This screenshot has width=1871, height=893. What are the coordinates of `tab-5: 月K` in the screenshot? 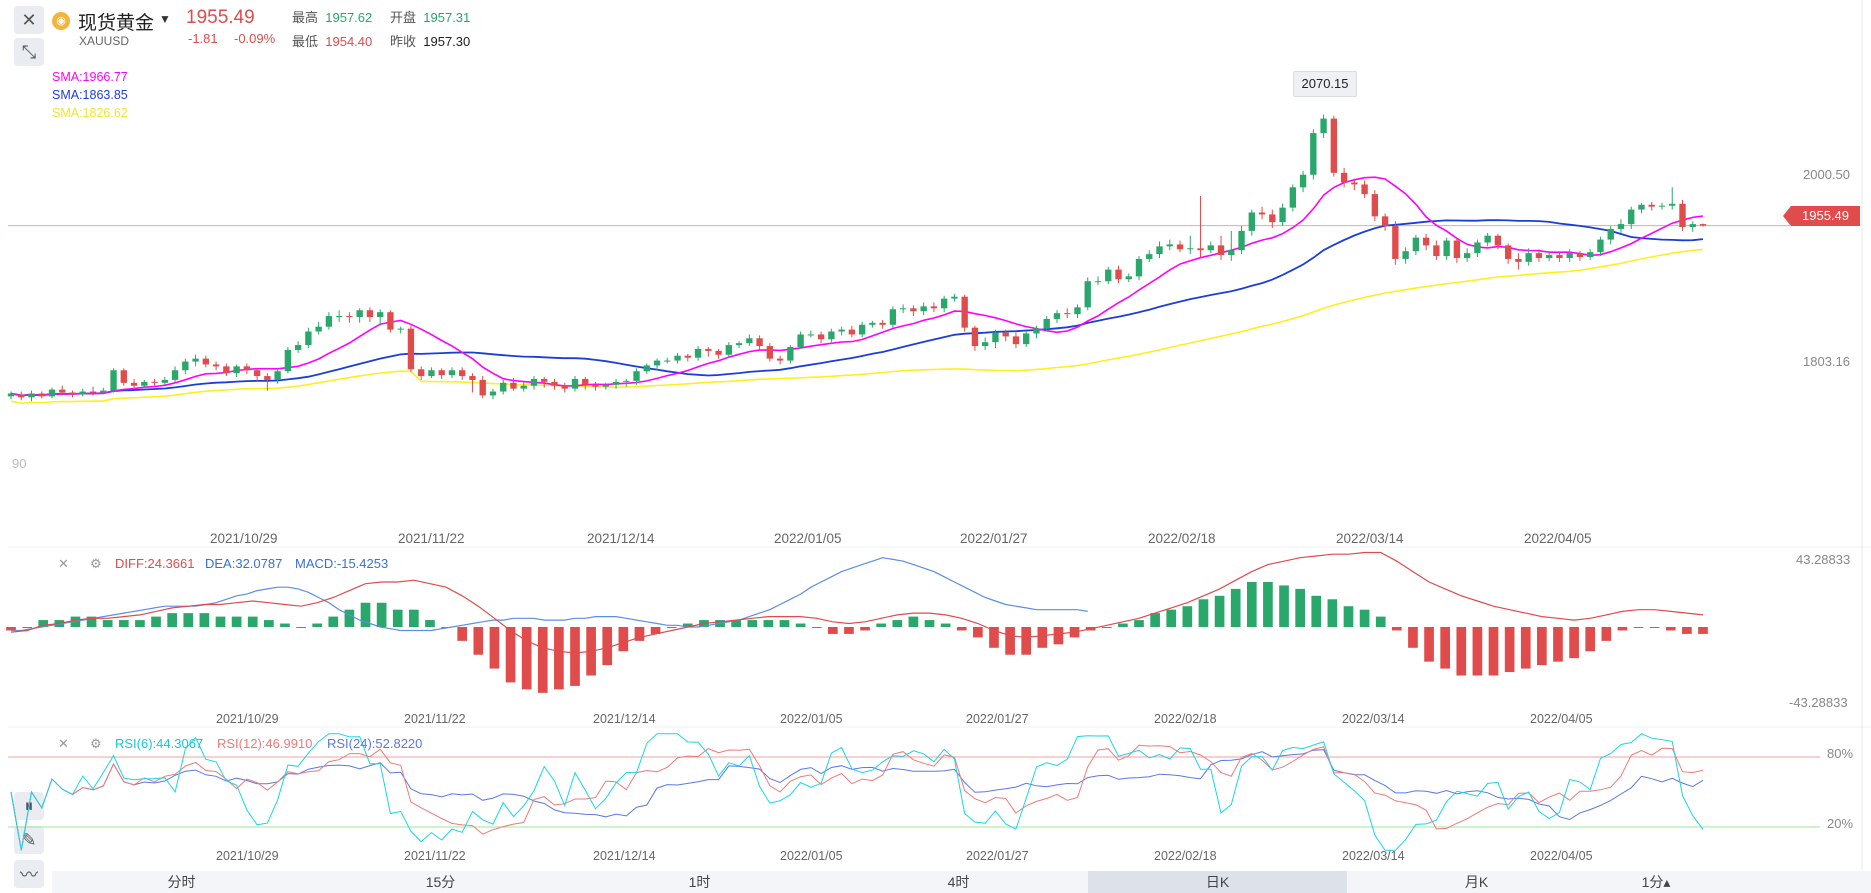 It's located at (1476, 882).